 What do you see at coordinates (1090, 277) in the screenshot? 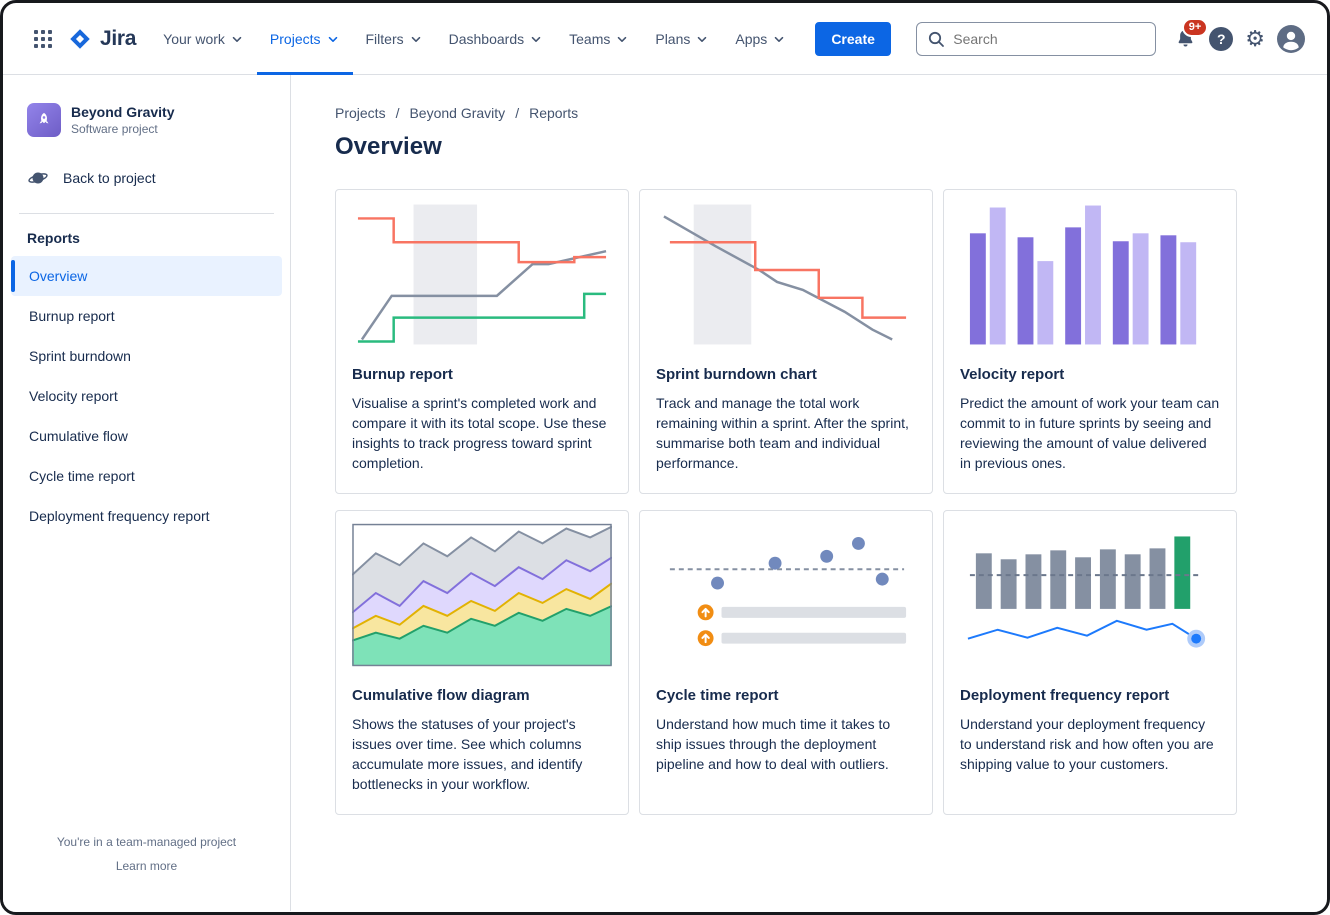
I see `velocity-chart-thumbnail` at bounding box center [1090, 277].